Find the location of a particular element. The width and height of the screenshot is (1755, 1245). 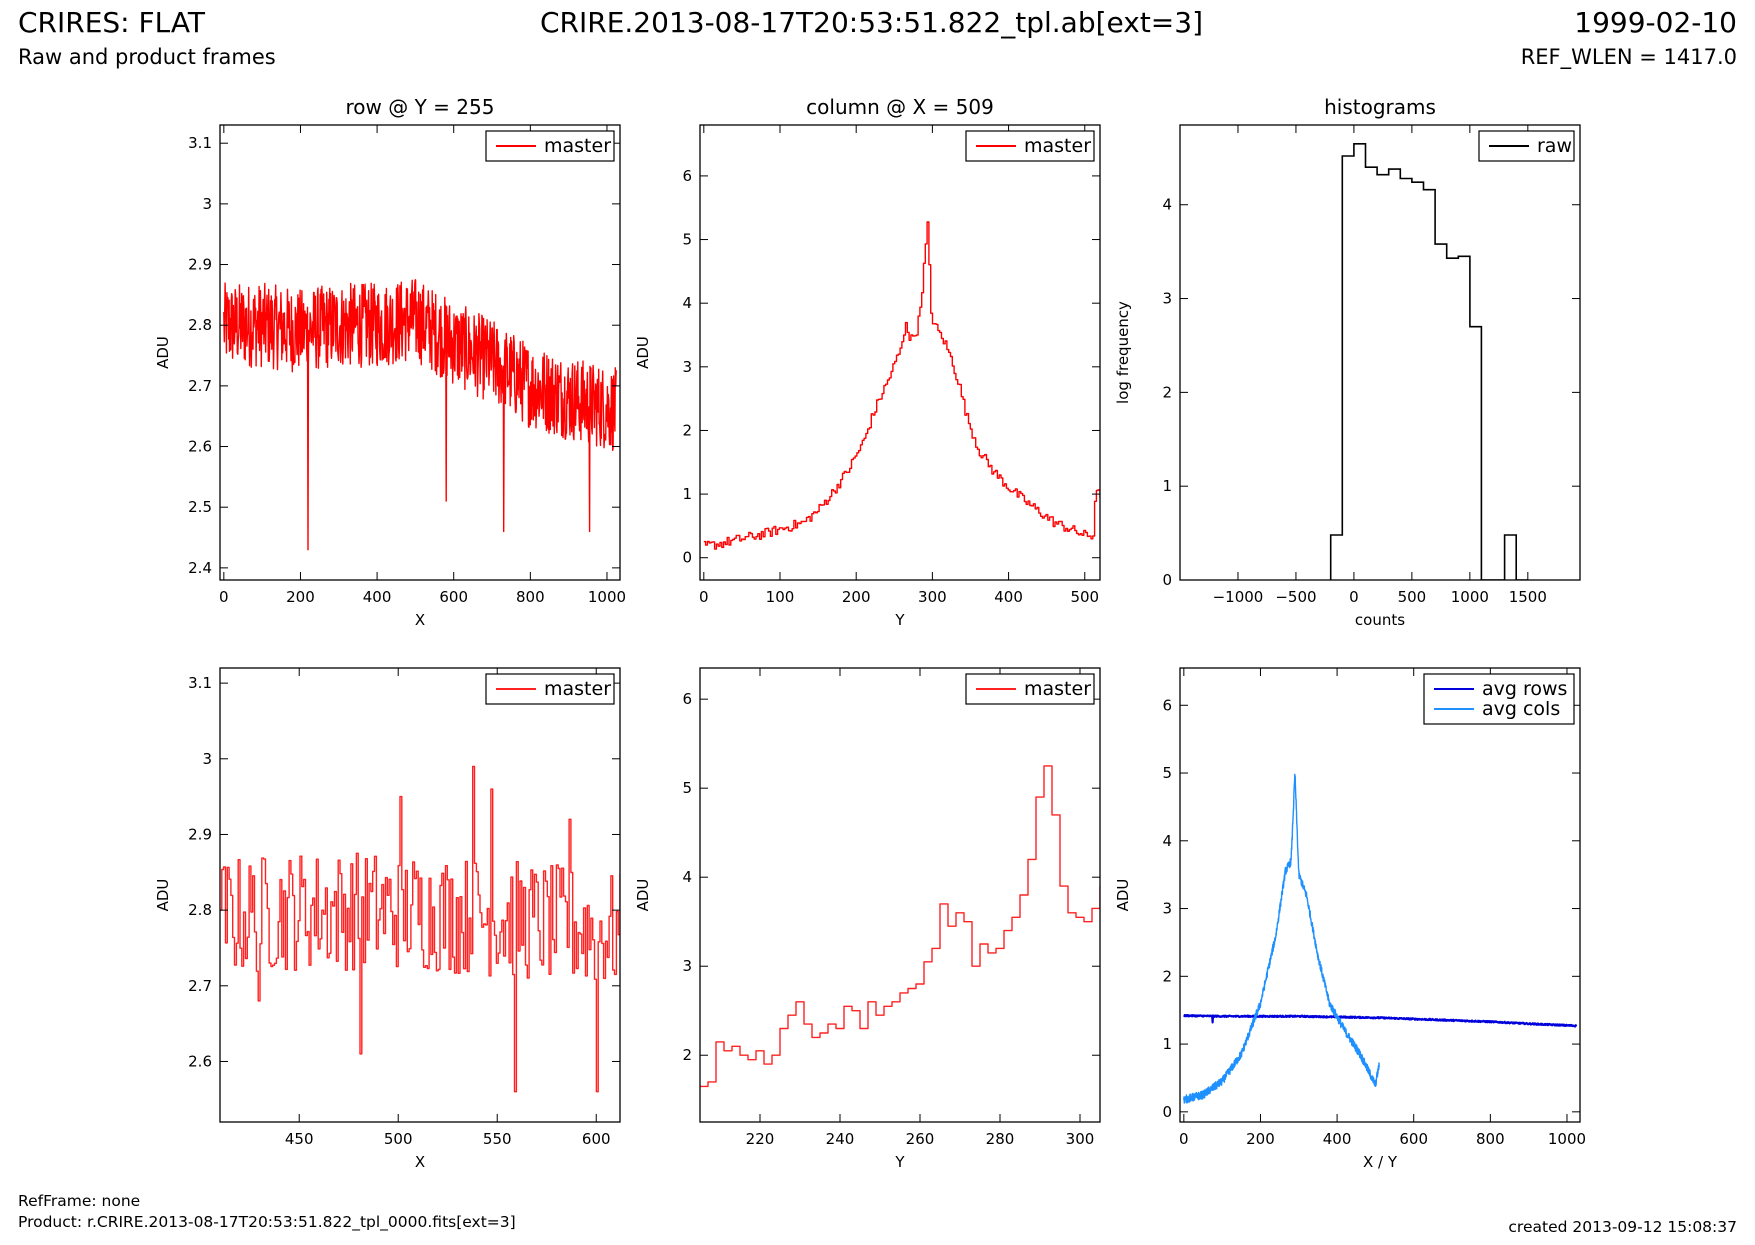

y-tick-label: 2.6 is located at coordinates (200, 447).